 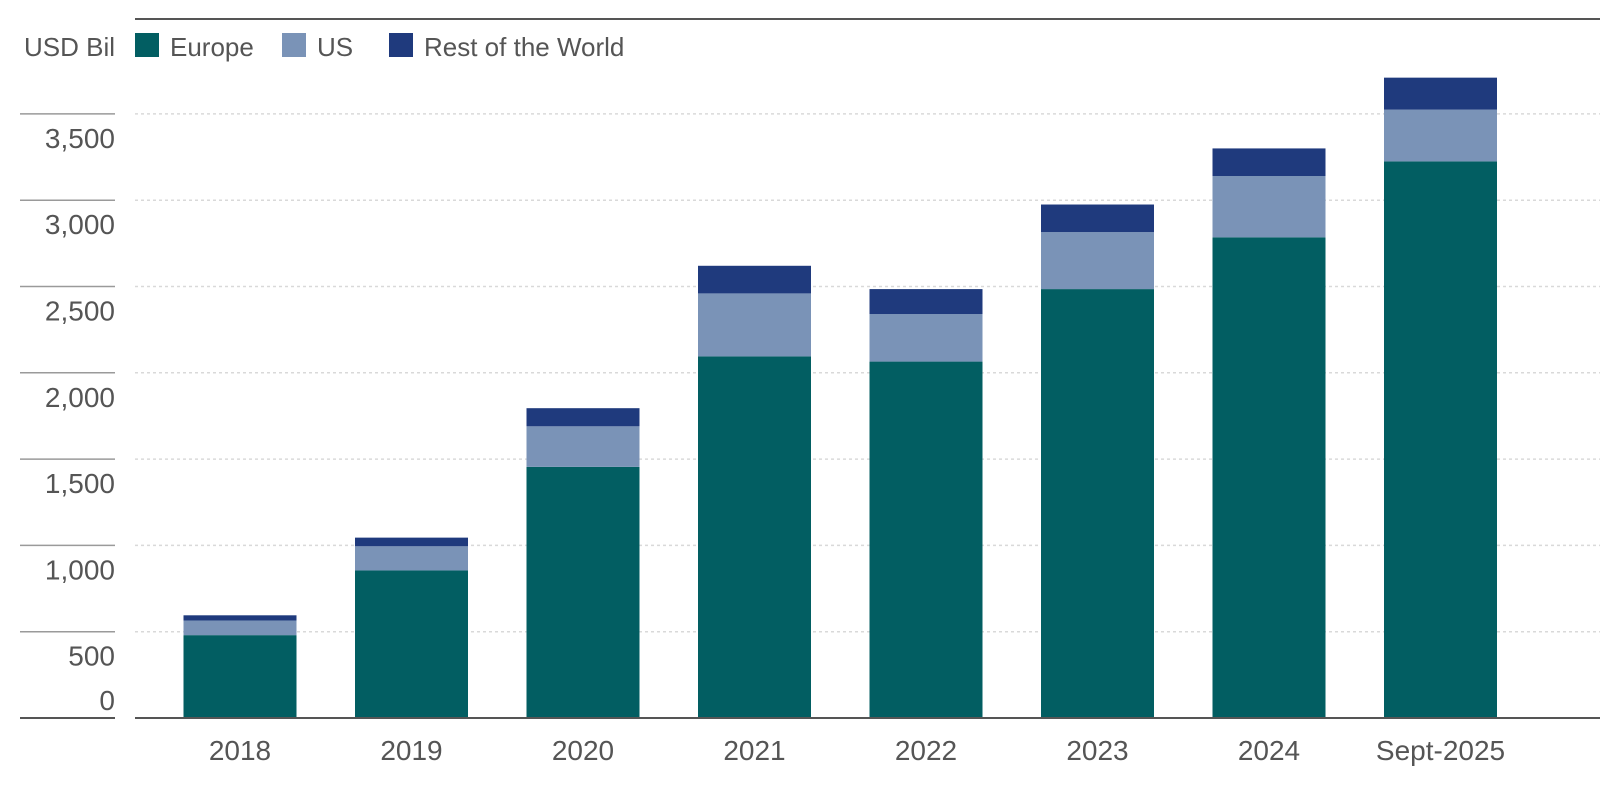 I want to click on x-tick-label: 2019, so click(x=411, y=750).